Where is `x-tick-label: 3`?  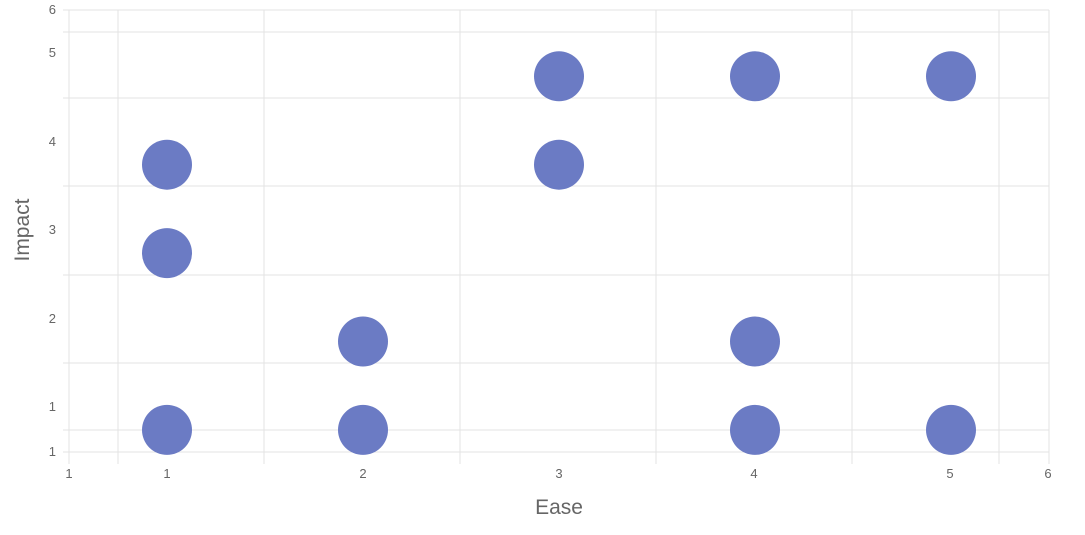 x-tick-label: 3 is located at coordinates (558, 473).